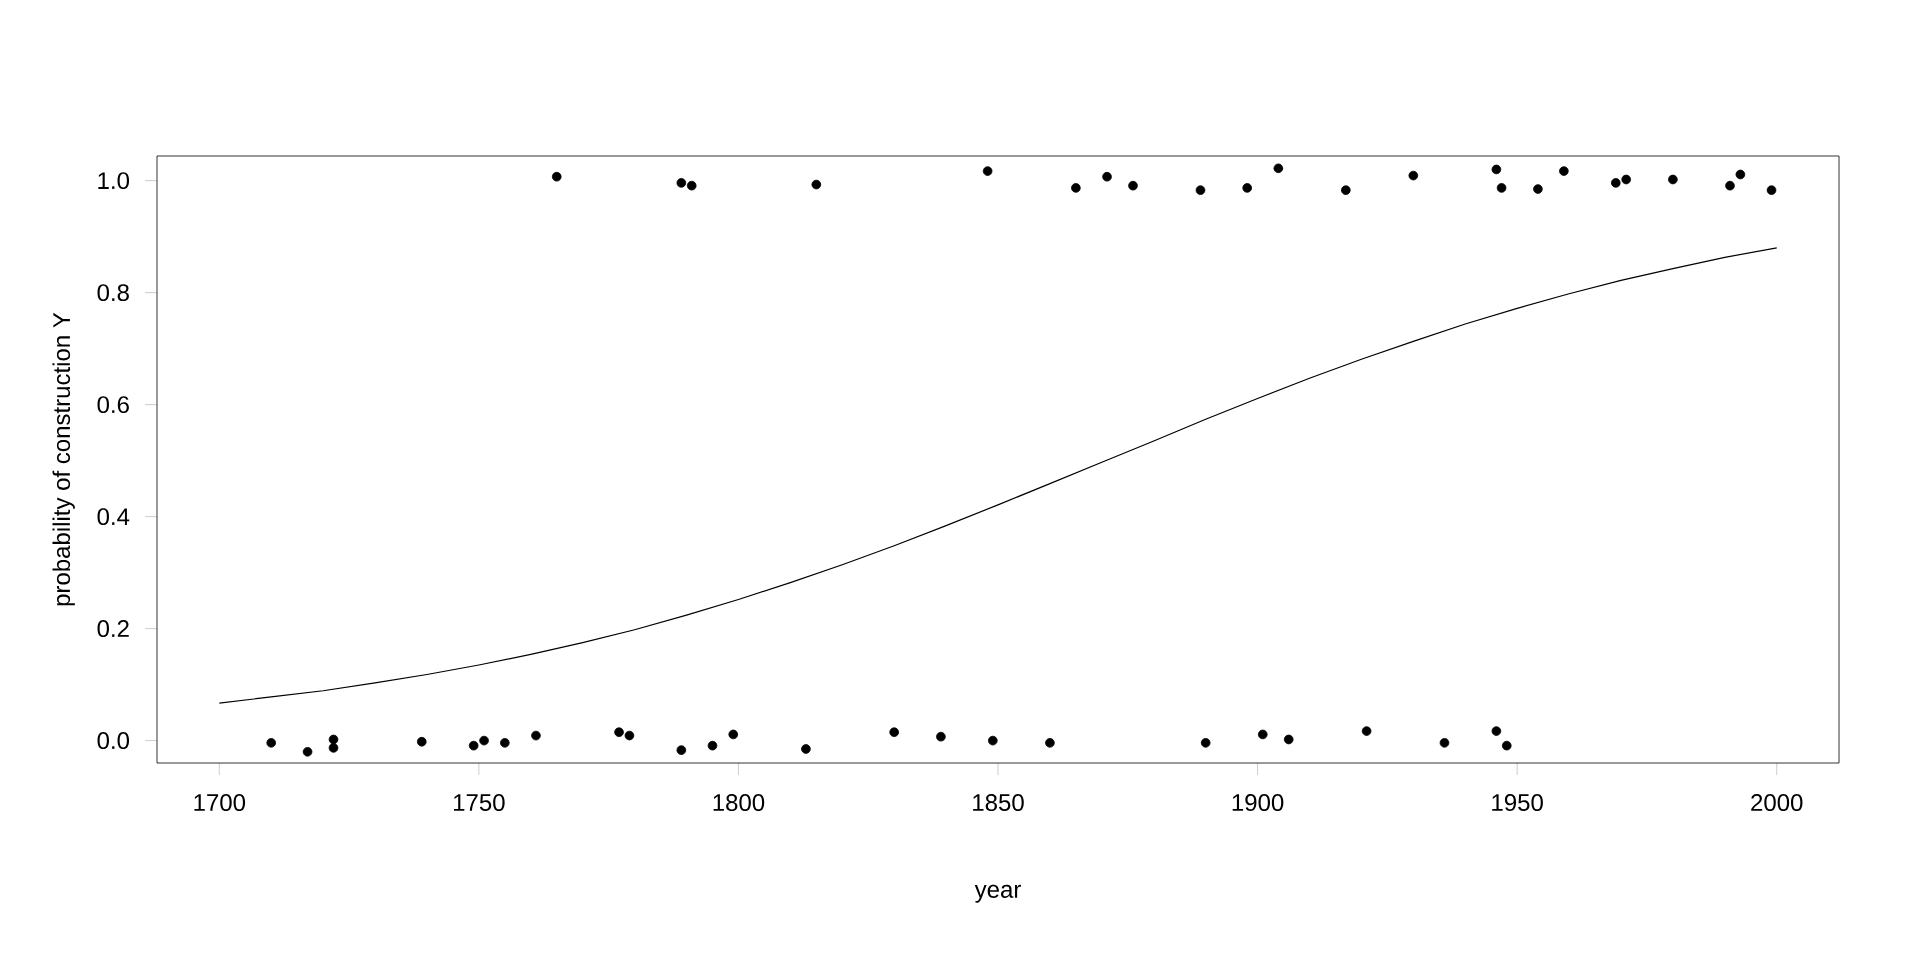 This screenshot has width=1920, height=960. Describe the element at coordinates (113, 629) in the screenshot. I see `y-tick-label: 0.2` at that location.